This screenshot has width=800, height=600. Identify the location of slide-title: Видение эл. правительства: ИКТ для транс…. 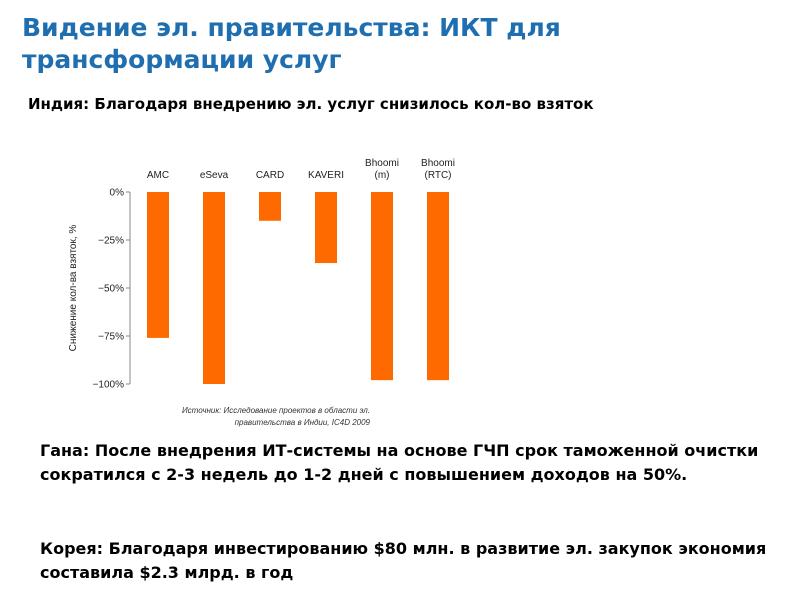
(402, 44).